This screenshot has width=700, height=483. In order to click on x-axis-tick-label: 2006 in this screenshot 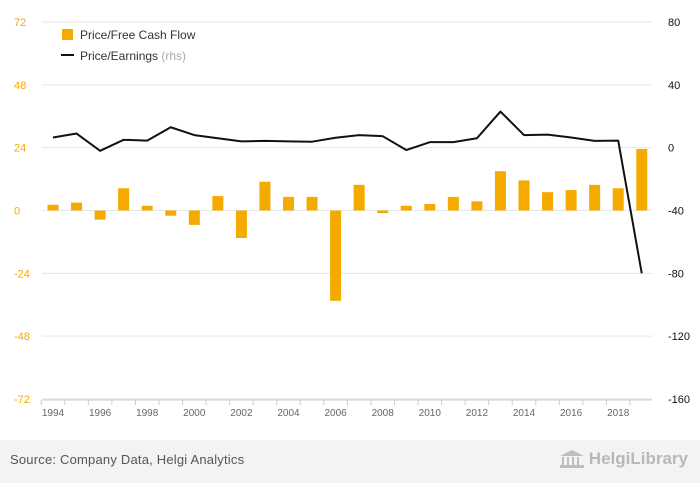, I will do `click(335, 413)`.